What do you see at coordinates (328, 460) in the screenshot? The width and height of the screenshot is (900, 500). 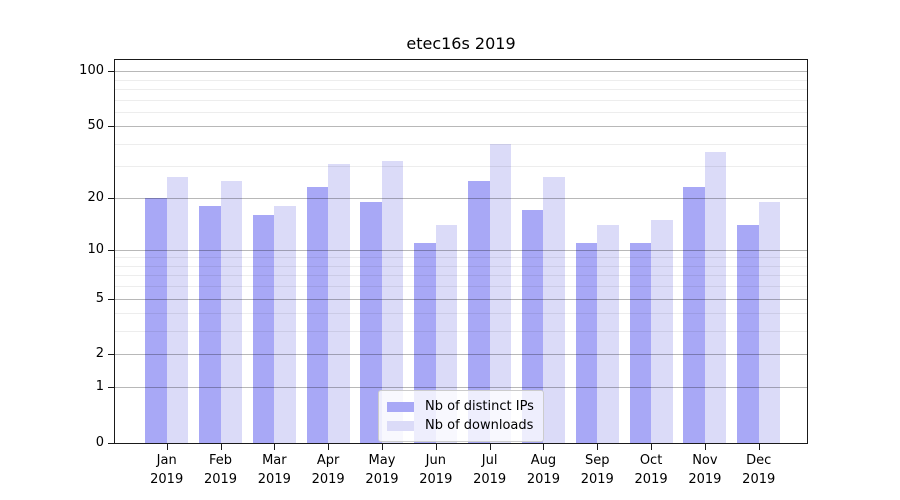 I see `x-tick-month: Apr` at bounding box center [328, 460].